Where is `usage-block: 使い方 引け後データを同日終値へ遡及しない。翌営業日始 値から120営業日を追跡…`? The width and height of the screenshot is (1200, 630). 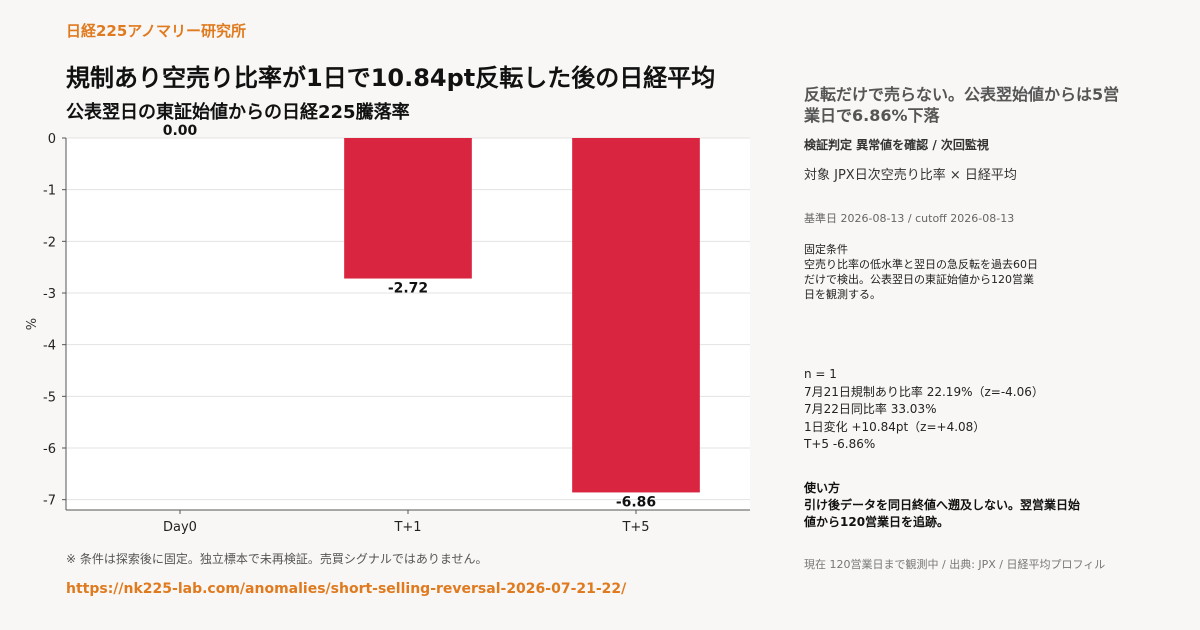
usage-block: 使い方 引け後データを同日終値へ遡及しない。翌営業日始 値から120営業日を追跡… is located at coordinates (959, 505).